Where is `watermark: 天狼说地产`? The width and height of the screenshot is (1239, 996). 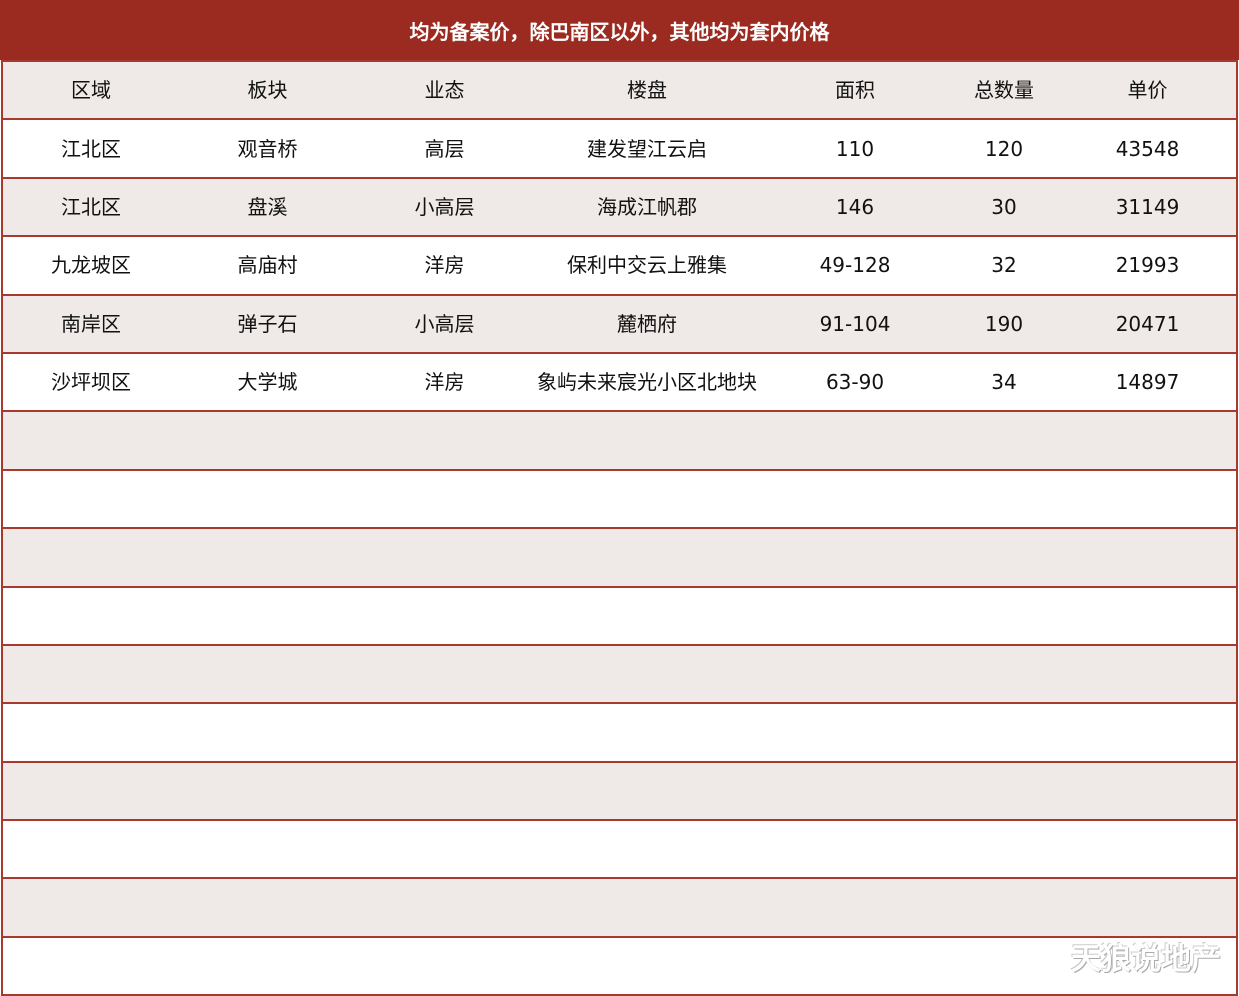 watermark: 天狼说地产 is located at coordinates (1146, 959).